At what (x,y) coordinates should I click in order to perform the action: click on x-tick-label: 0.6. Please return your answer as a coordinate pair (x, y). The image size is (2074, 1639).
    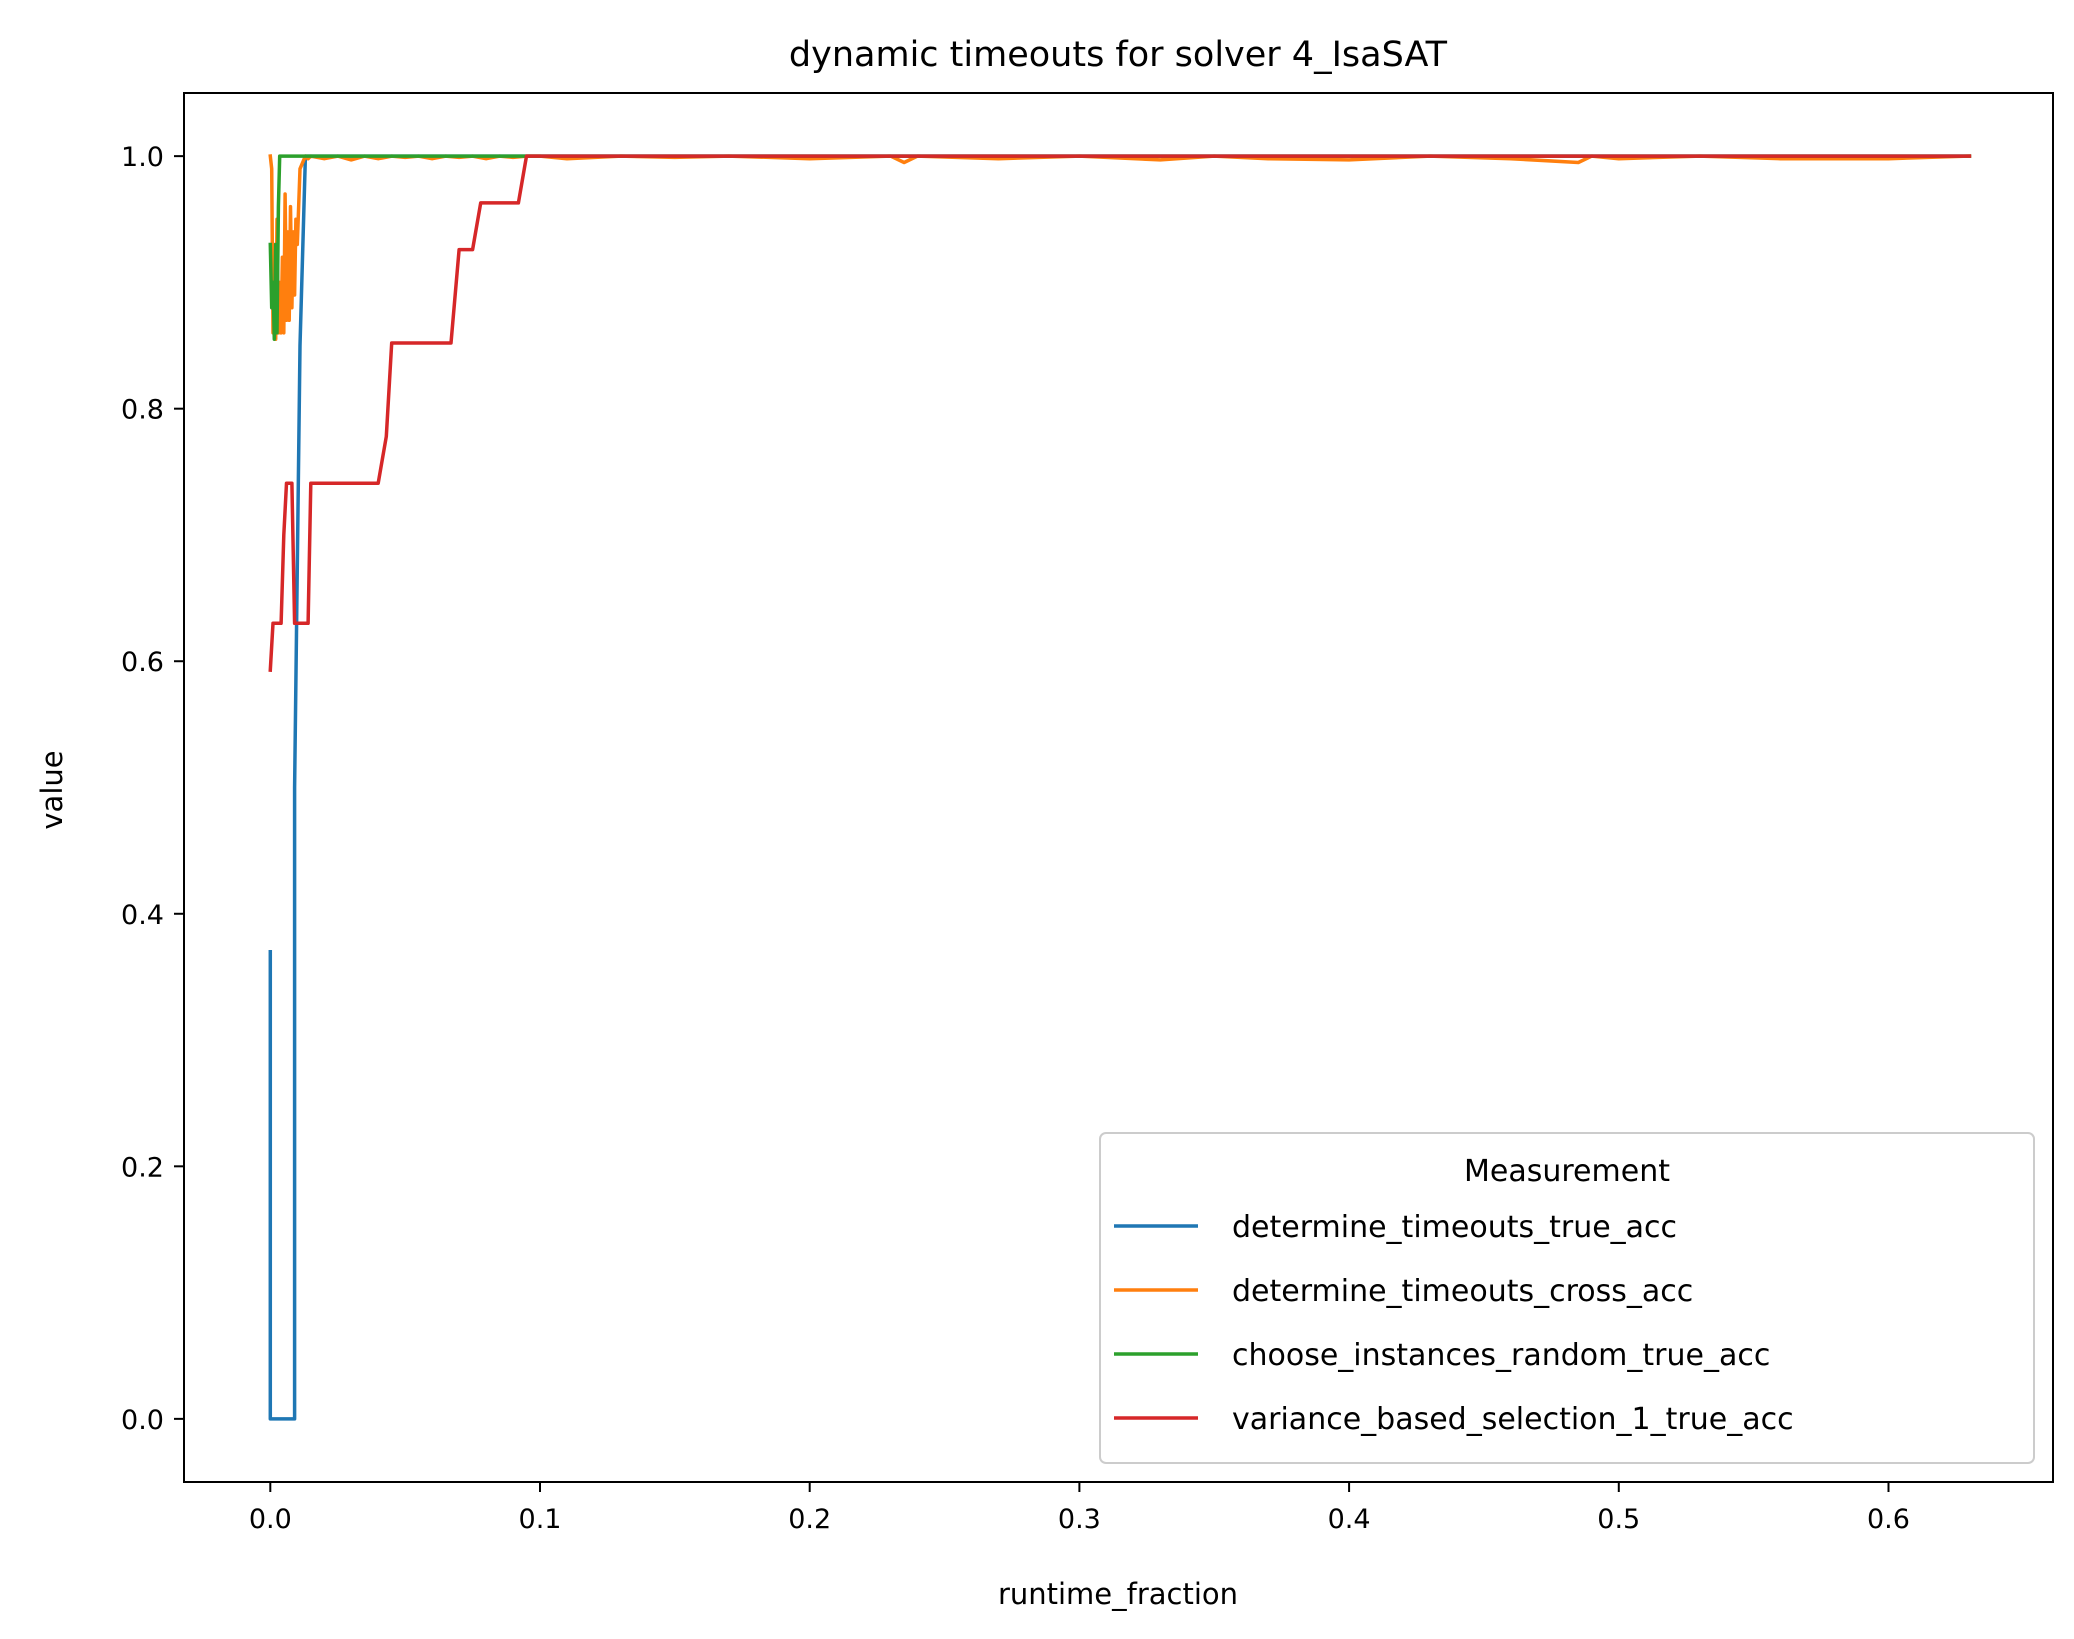
    Looking at the image, I should click on (1888, 1519).